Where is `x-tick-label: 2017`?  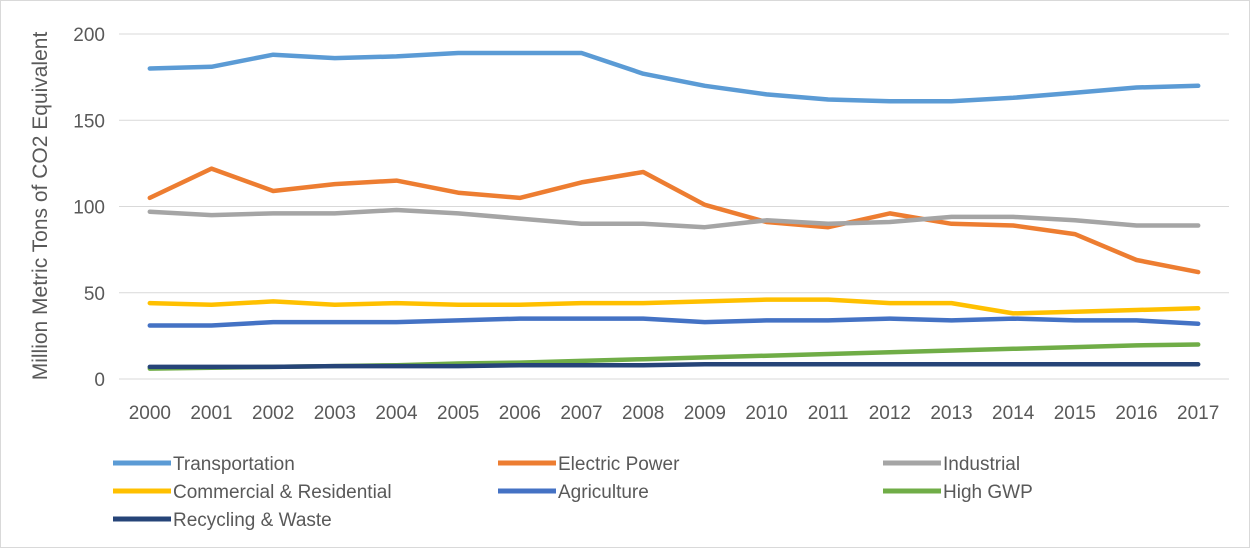
x-tick-label: 2017 is located at coordinates (1198, 413).